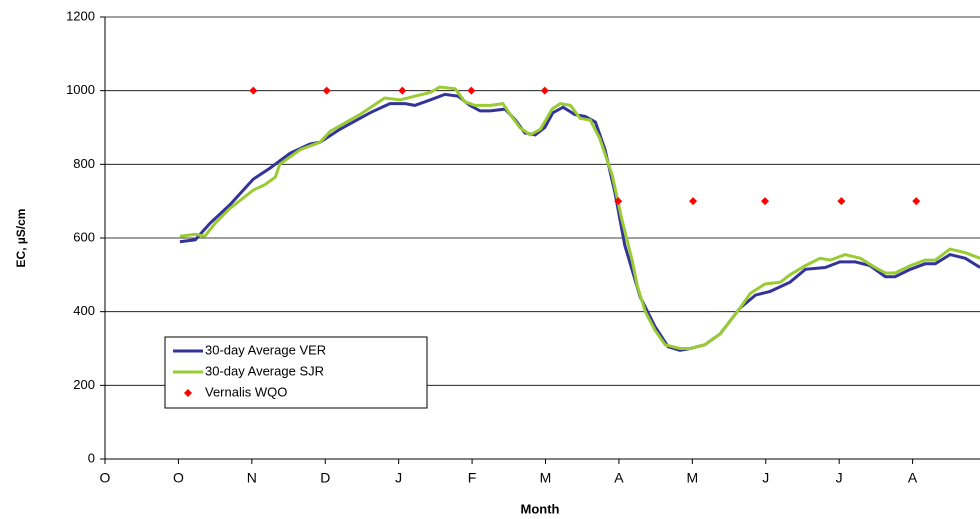  Describe the element at coordinates (21, 238) in the screenshot. I see `y-axis-title: EC, µS/cm` at that location.